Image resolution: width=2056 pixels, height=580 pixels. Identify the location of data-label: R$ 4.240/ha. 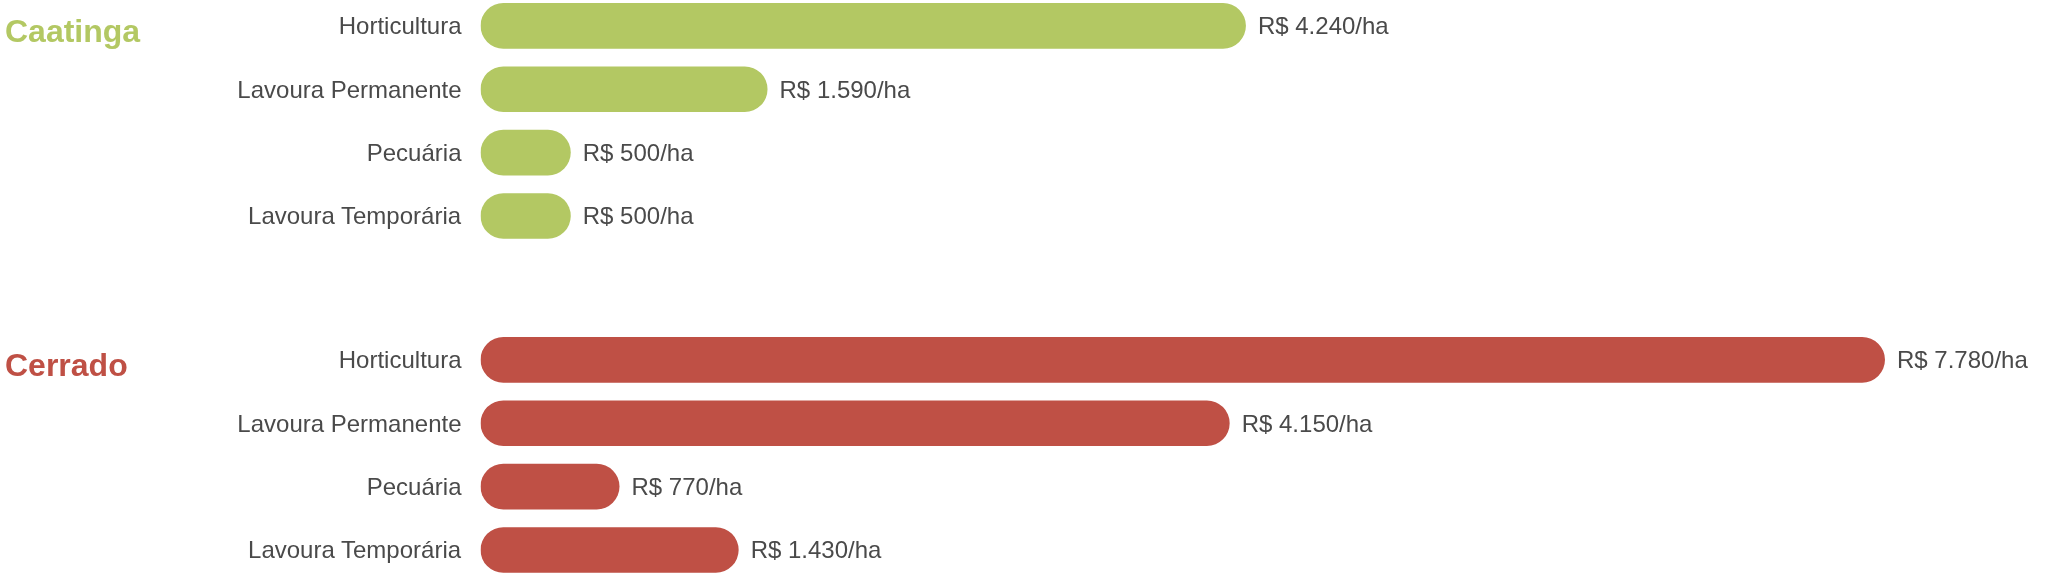
(1323, 26).